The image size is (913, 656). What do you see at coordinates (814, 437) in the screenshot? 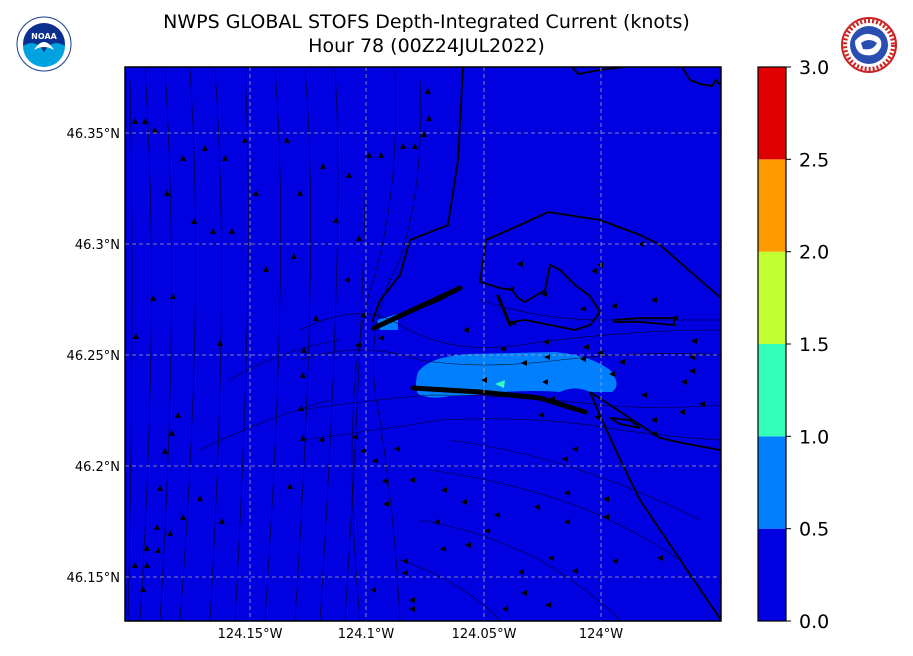
I see `colorbar-tick-label: 1.0` at bounding box center [814, 437].